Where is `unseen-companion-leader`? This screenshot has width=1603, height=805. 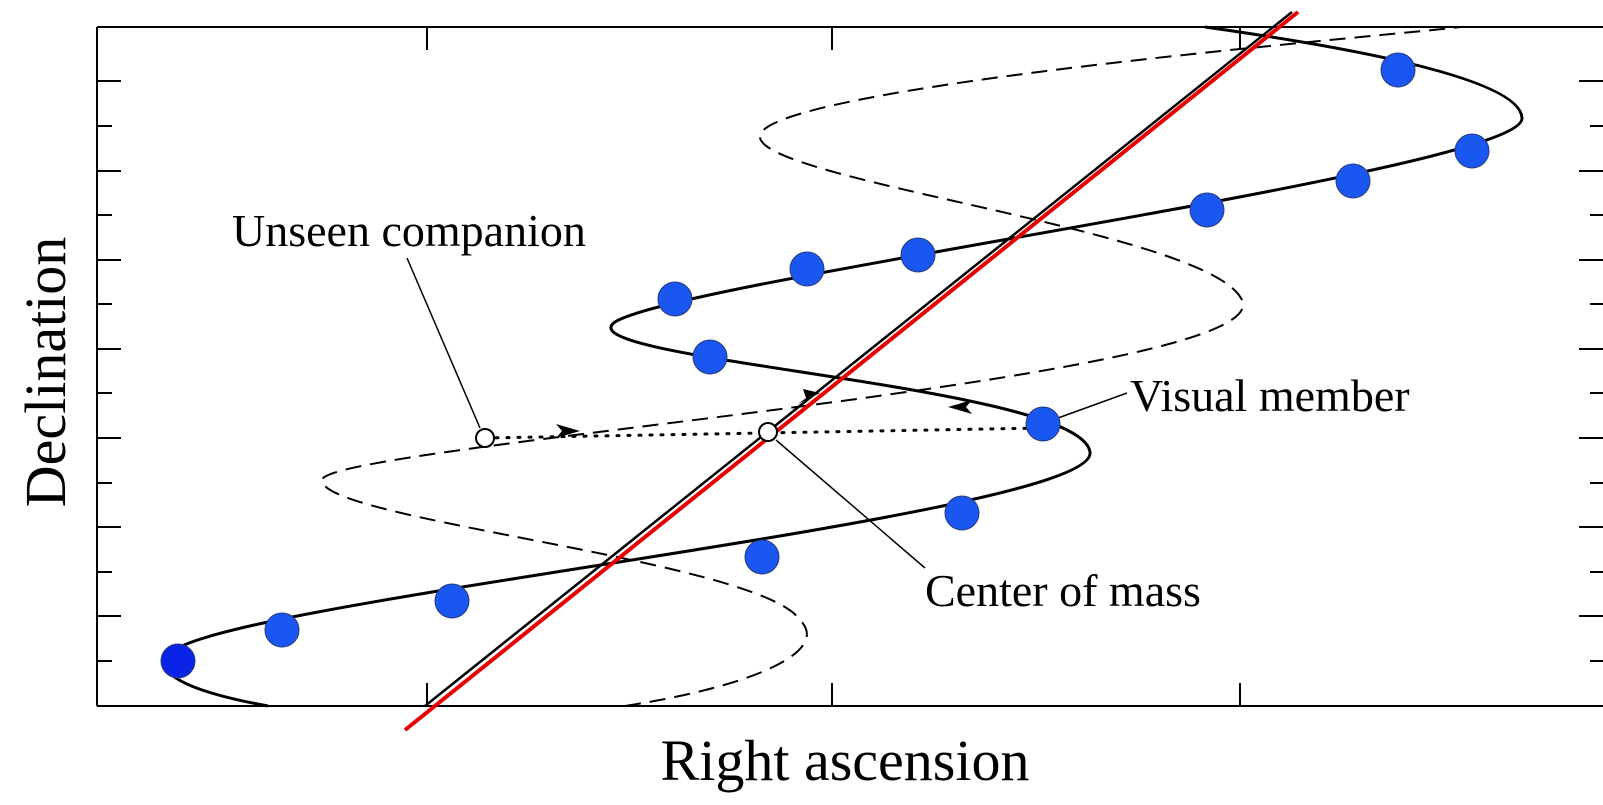 unseen-companion-leader is located at coordinates (443, 343).